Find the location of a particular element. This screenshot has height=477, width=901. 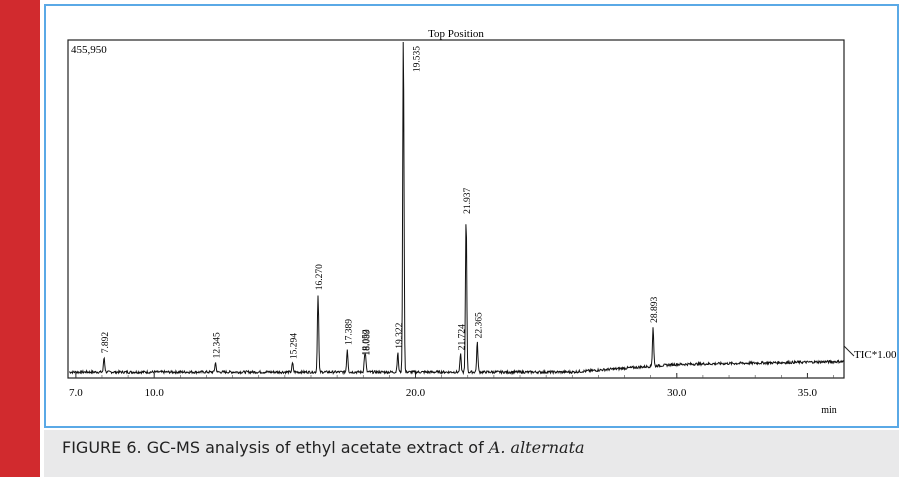

x-tick-label: 35.0 is located at coordinates (808, 393).